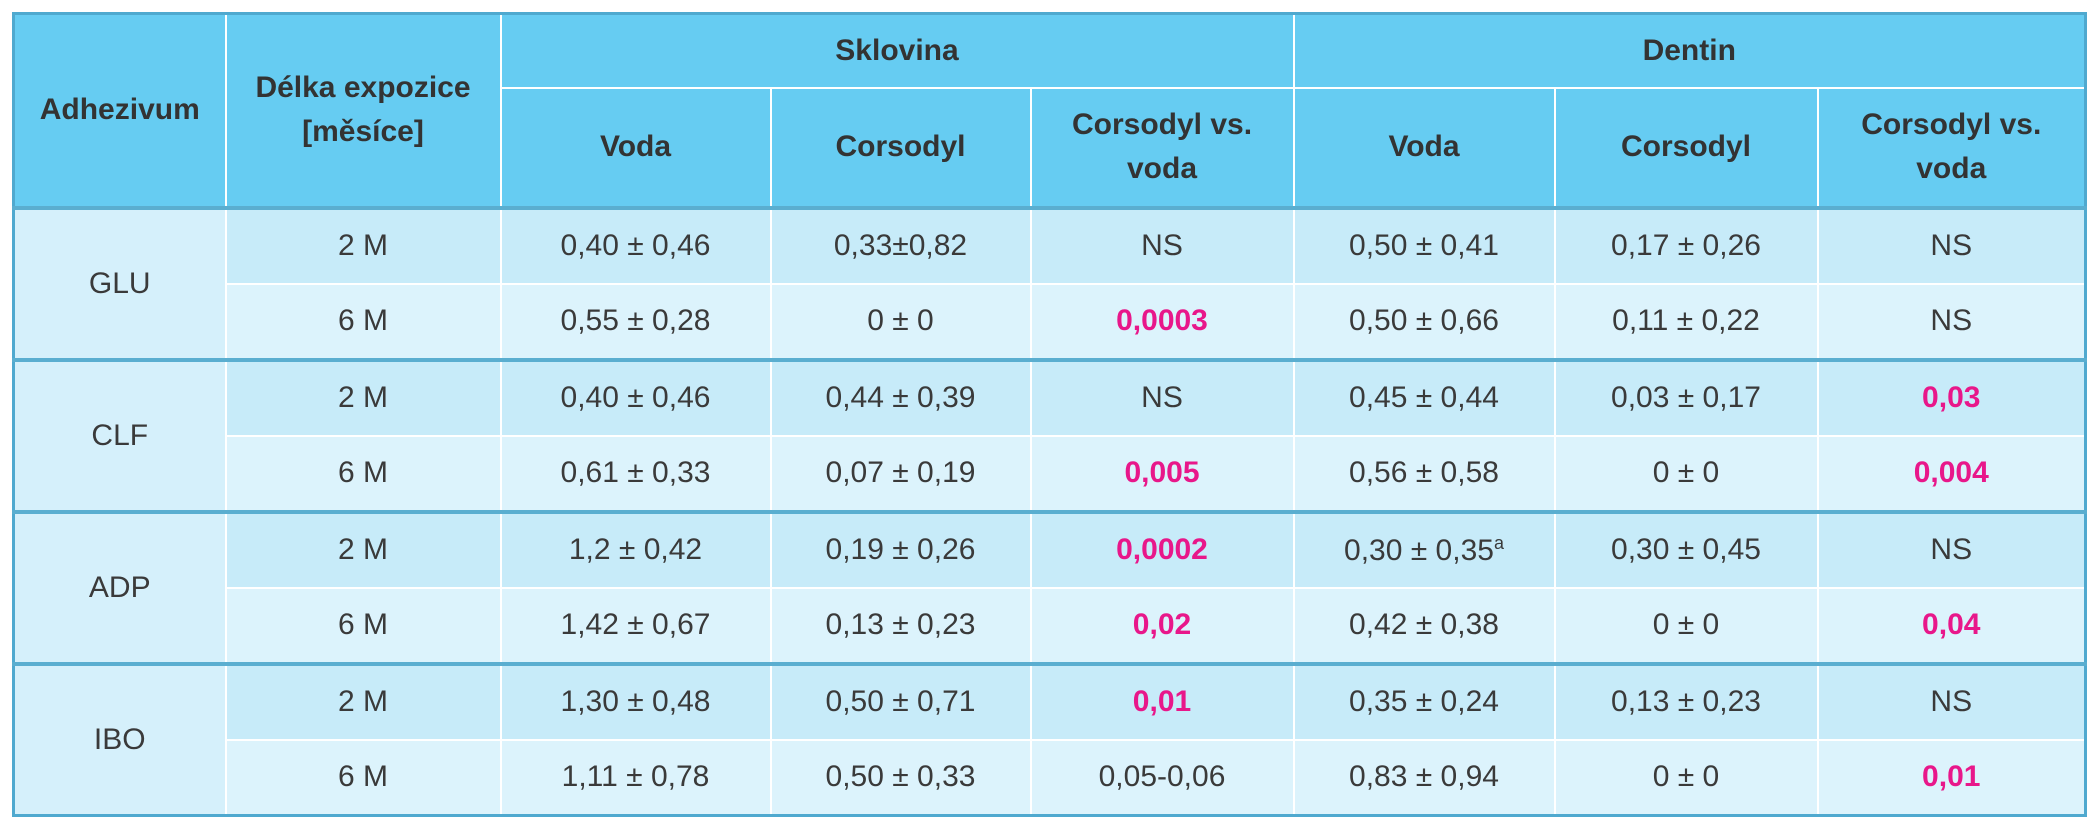 This screenshot has width=2096, height=817. Describe the element at coordinates (900, 625) in the screenshot. I see `sklovina-corsodyl-cell: 0,13 ± 0,23` at that location.